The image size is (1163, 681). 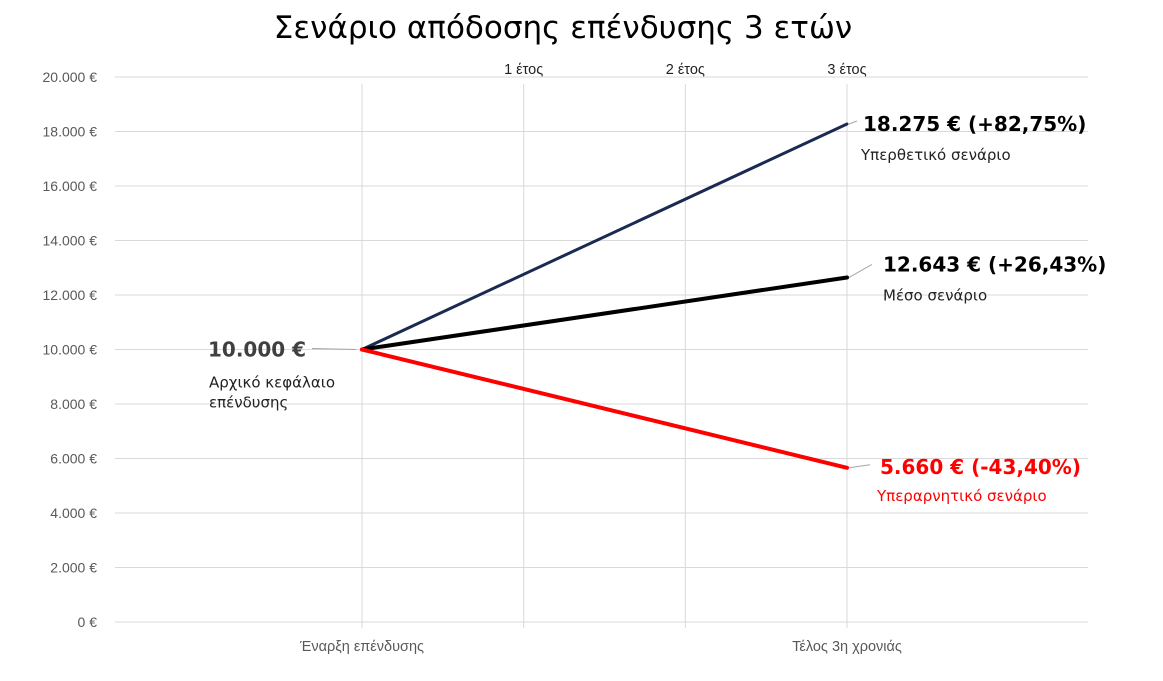 What do you see at coordinates (974, 124) in the screenshot?
I see `end-value-label: 18.275 € (+82,75%)` at bounding box center [974, 124].